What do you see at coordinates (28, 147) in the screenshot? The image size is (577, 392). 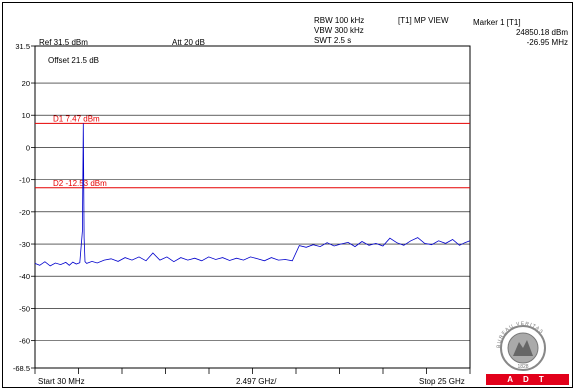 I see `y-tick-label: 0` at bounding box center [28, 147].